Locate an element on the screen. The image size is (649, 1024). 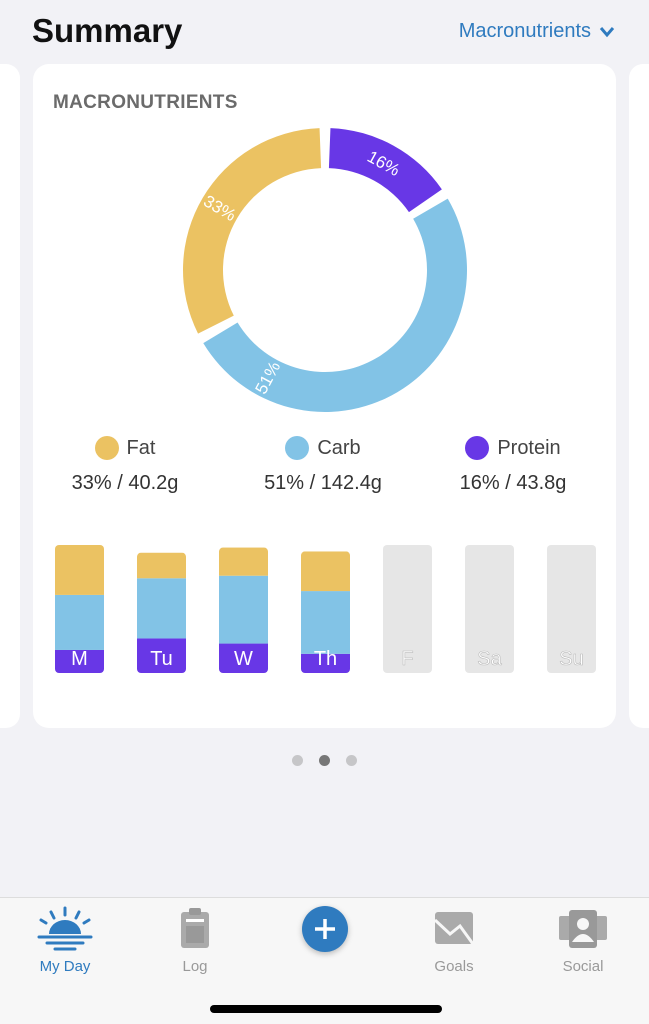
bar-label: Tu is located at coordinates (161, 659).